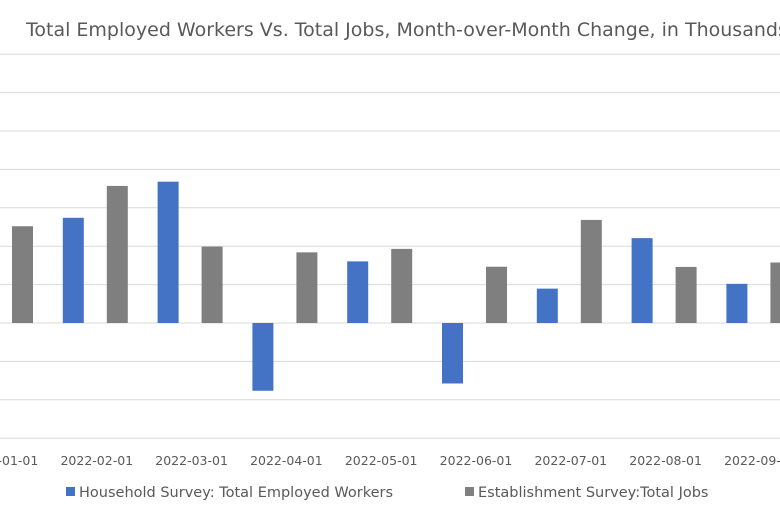  What do you see at coordinates (191, 460) in the screenshot?
I see `x-tick-label: 2022-03-01` at bounding box center [191, 460].